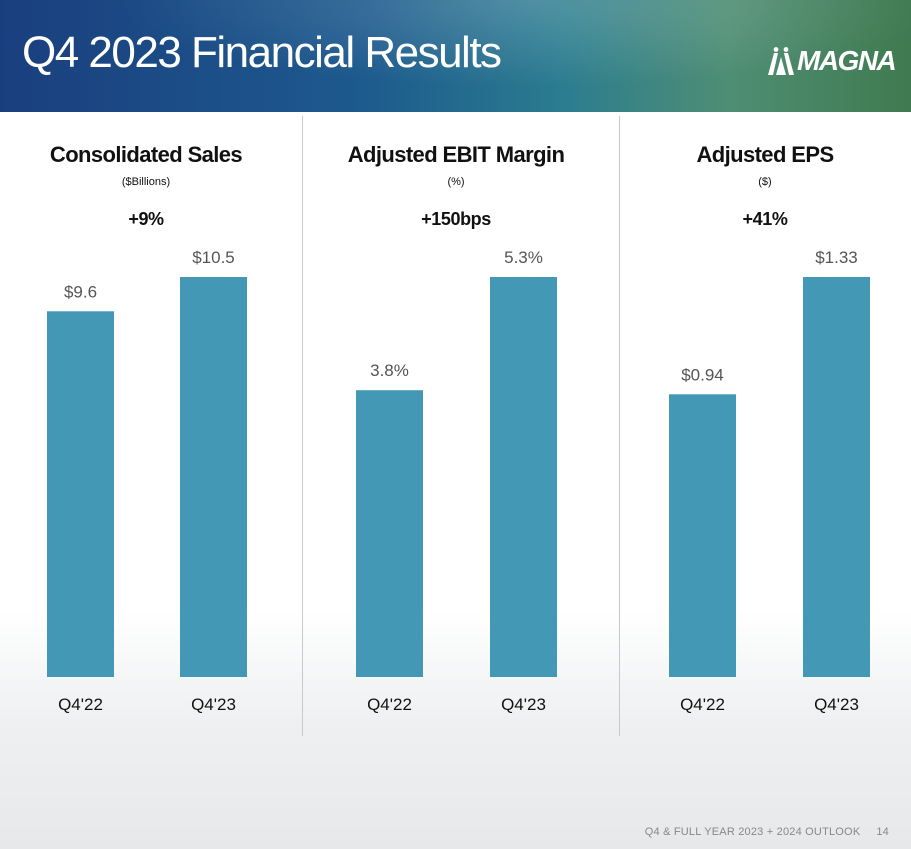 The width and height of the screenshot is (911, 849). What do you see at coordinates (765, 182) in the screenshot?
I see `eps-panel-unit: ($)` at bounding box center [765, 182].